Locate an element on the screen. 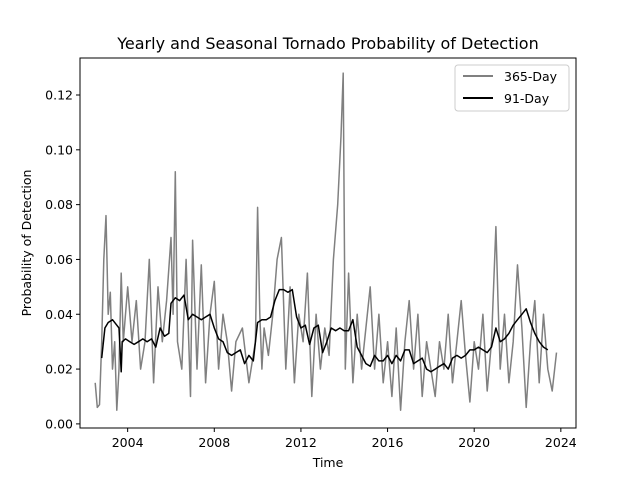 The width and height of the screenshot is (640, 480). y-tick-label: 0.02 is located at coordinates (59, 369).